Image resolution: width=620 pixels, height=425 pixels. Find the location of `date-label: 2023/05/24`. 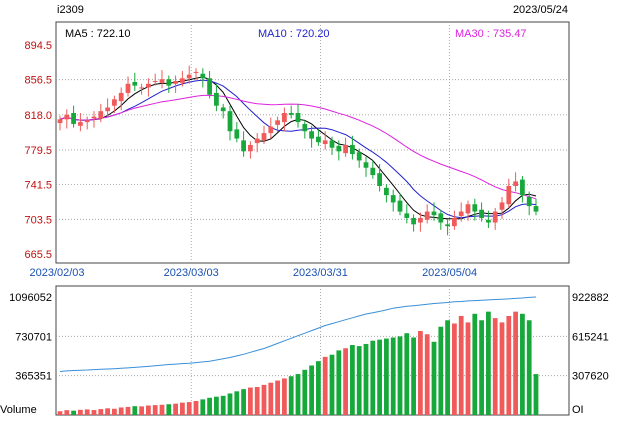

date-label: 2023/05/24 is located at coordinates (540, 10).